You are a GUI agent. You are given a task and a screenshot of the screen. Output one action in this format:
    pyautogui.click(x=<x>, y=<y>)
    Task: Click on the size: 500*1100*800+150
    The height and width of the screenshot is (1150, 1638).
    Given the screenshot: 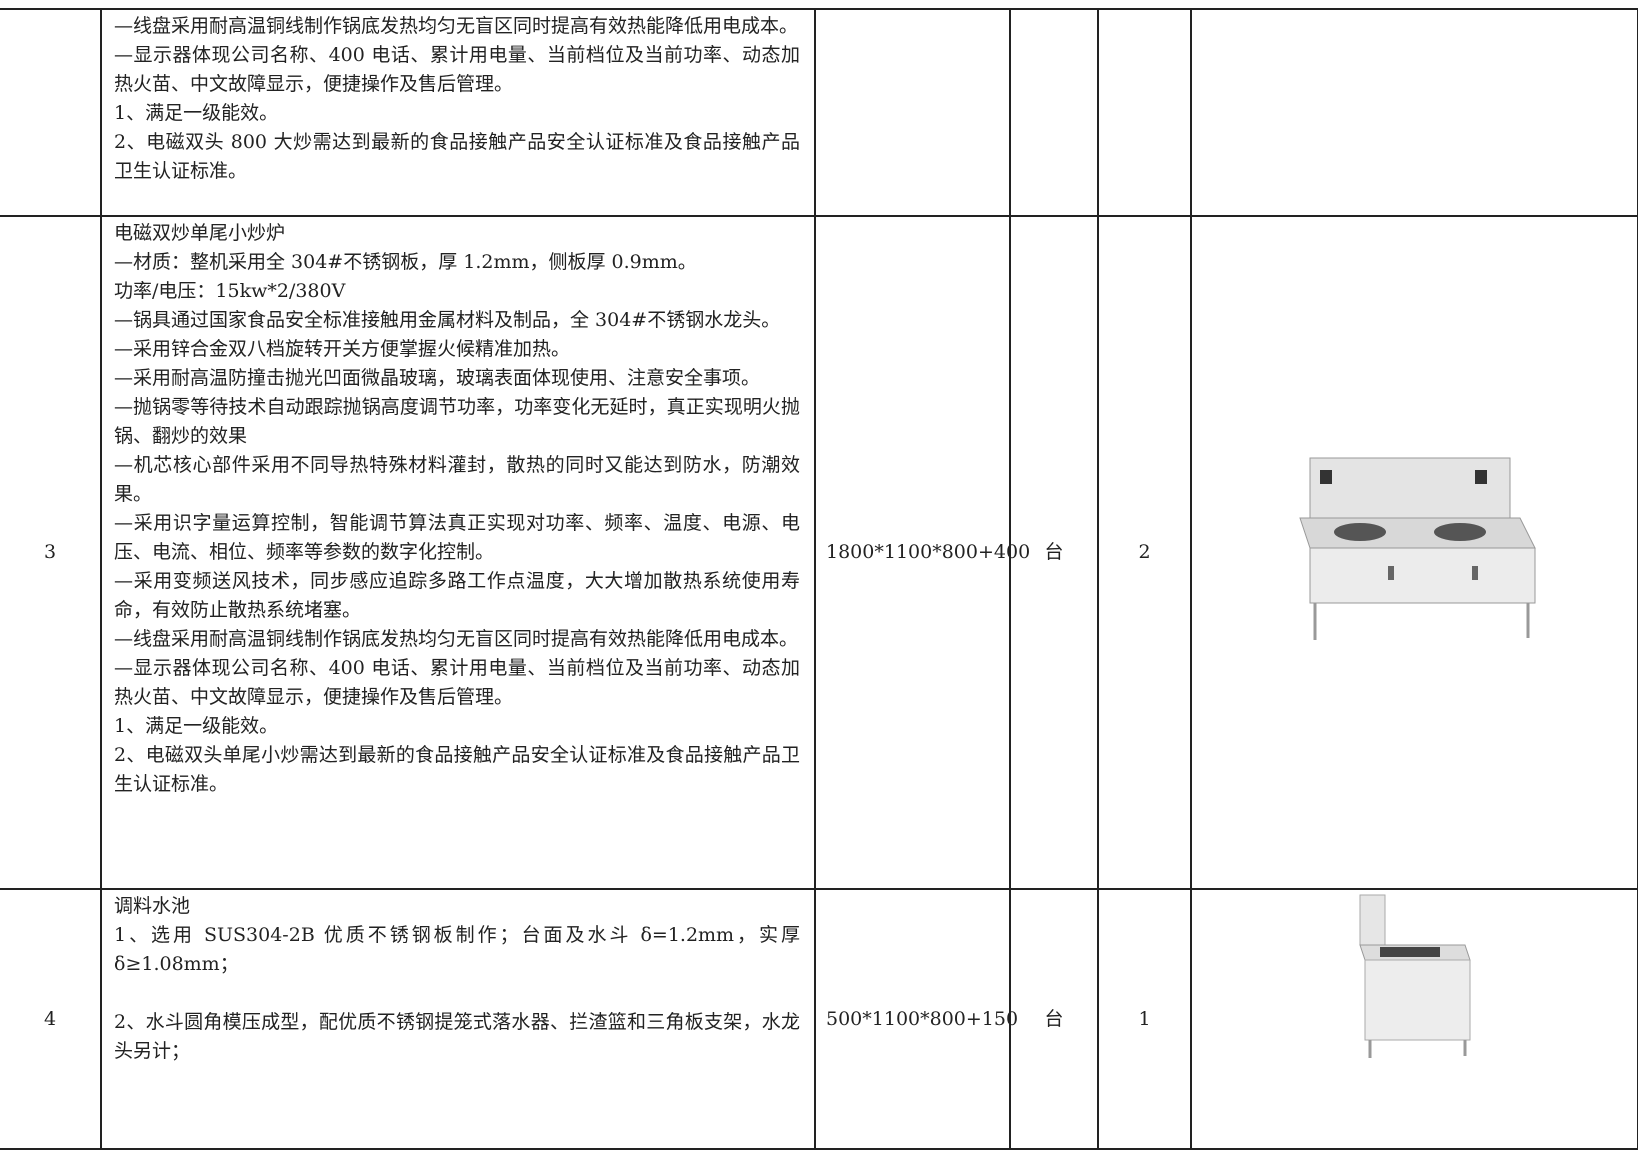 What is the action you would take?
    pyautogui.click(x=916, y=1019)
    